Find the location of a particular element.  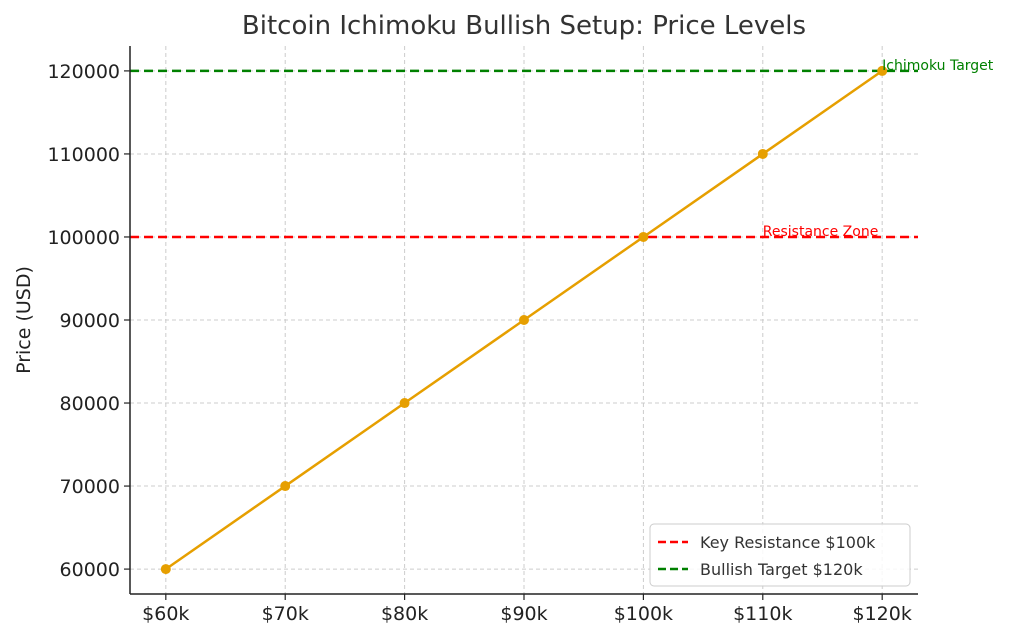

y-tick-label: 60000 is located at coordinates (90, 570).